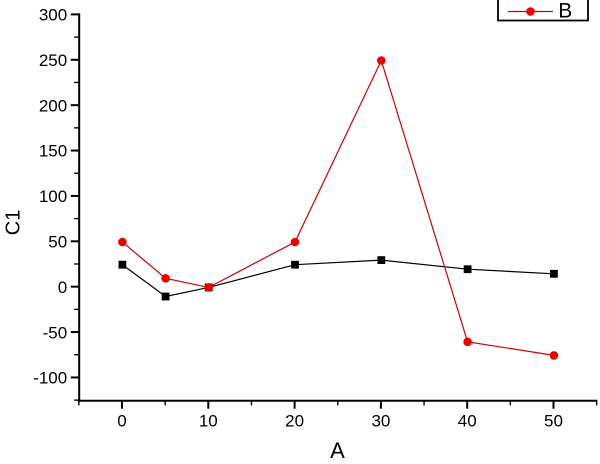  Describe the element at coordinates (467, 421) in the screenshot. I see `svg-text: 40` at that location.